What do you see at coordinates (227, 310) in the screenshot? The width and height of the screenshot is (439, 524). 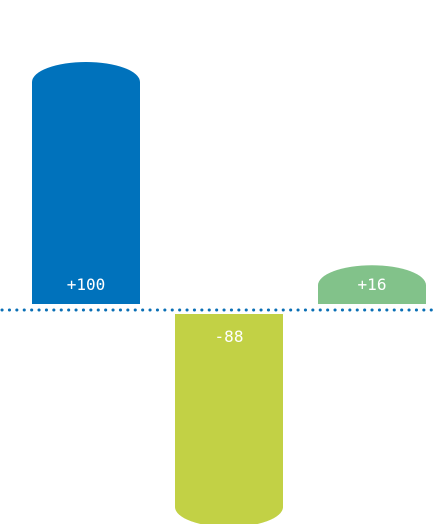 I see `labels-layer: +100 -88 +16` at bounding box center [227, 310].